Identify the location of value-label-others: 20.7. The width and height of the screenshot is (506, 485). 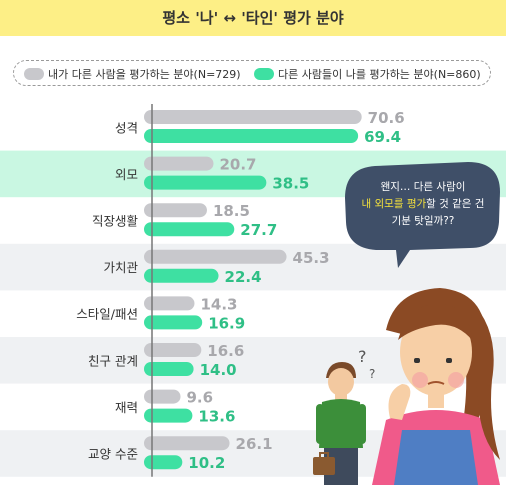
(237, 165).